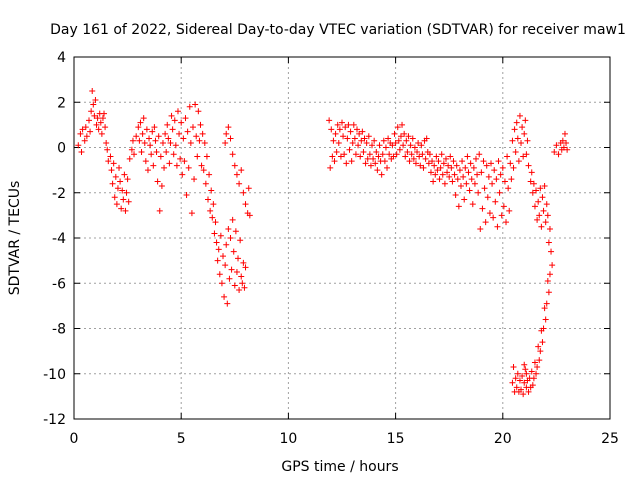  I want to click on x-tick-label: 25, so click(610, 439).